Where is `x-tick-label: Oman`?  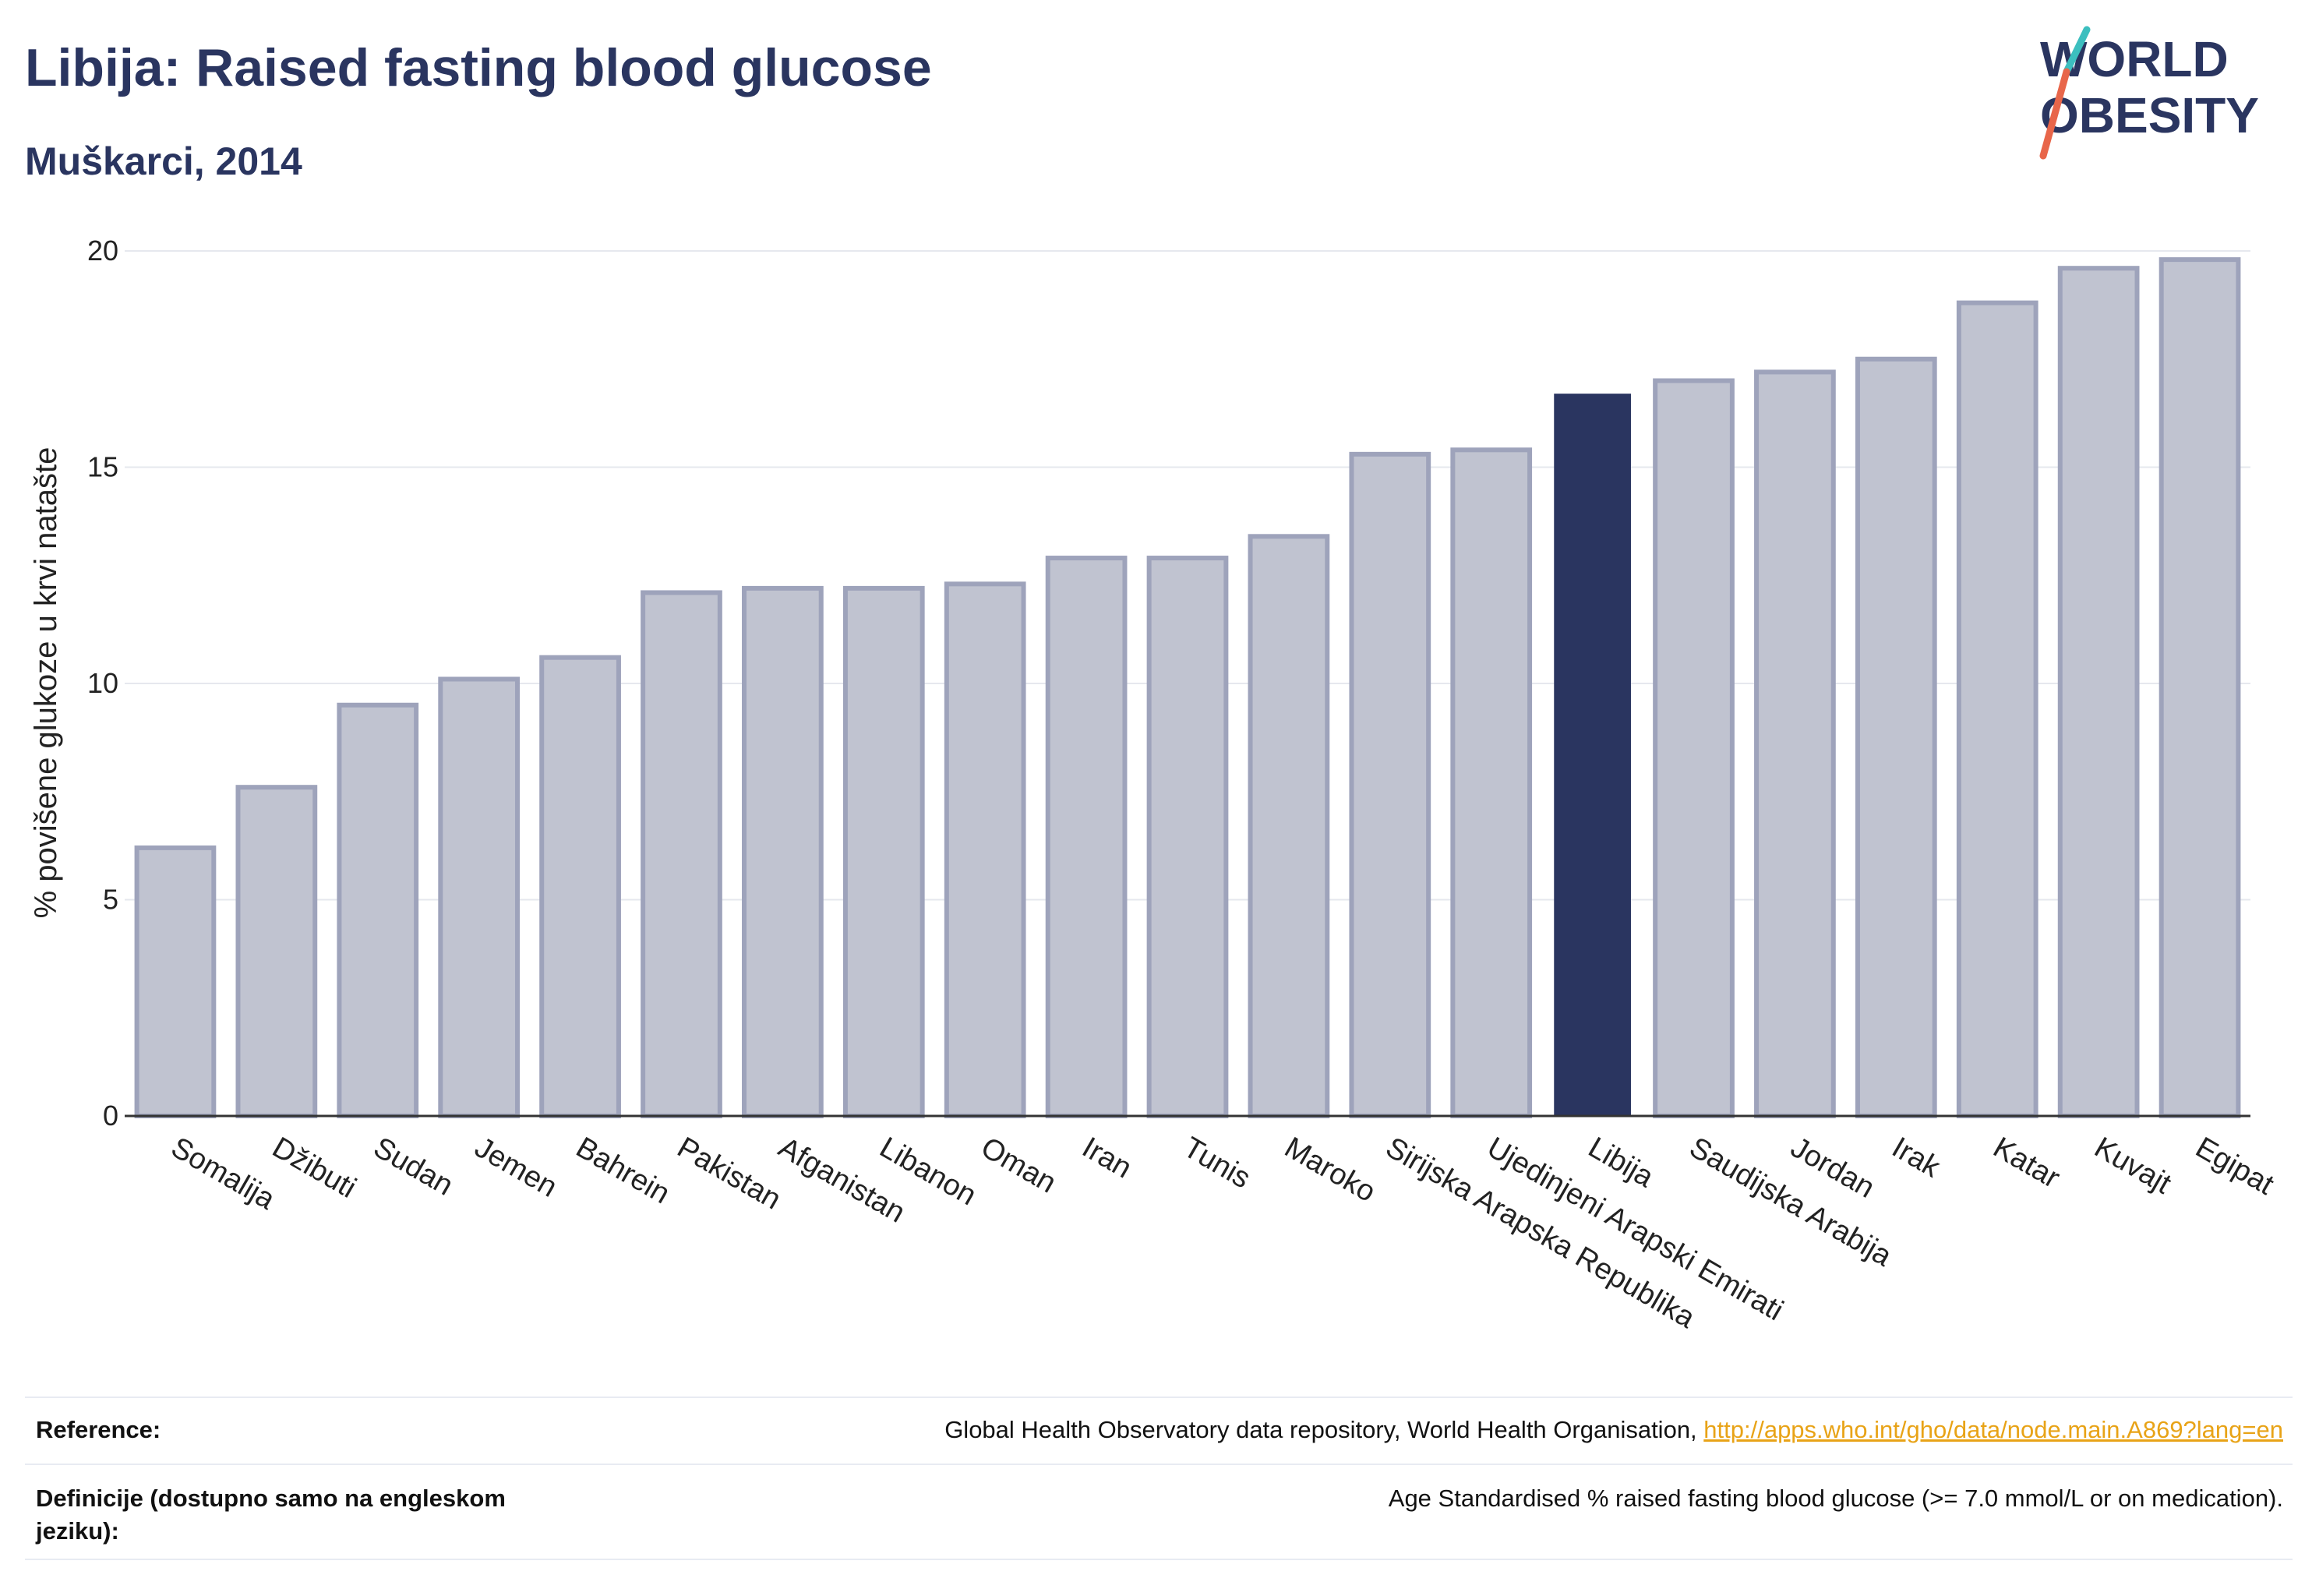 x-tick-label: Oman is located at coordinates (1019, 1165).